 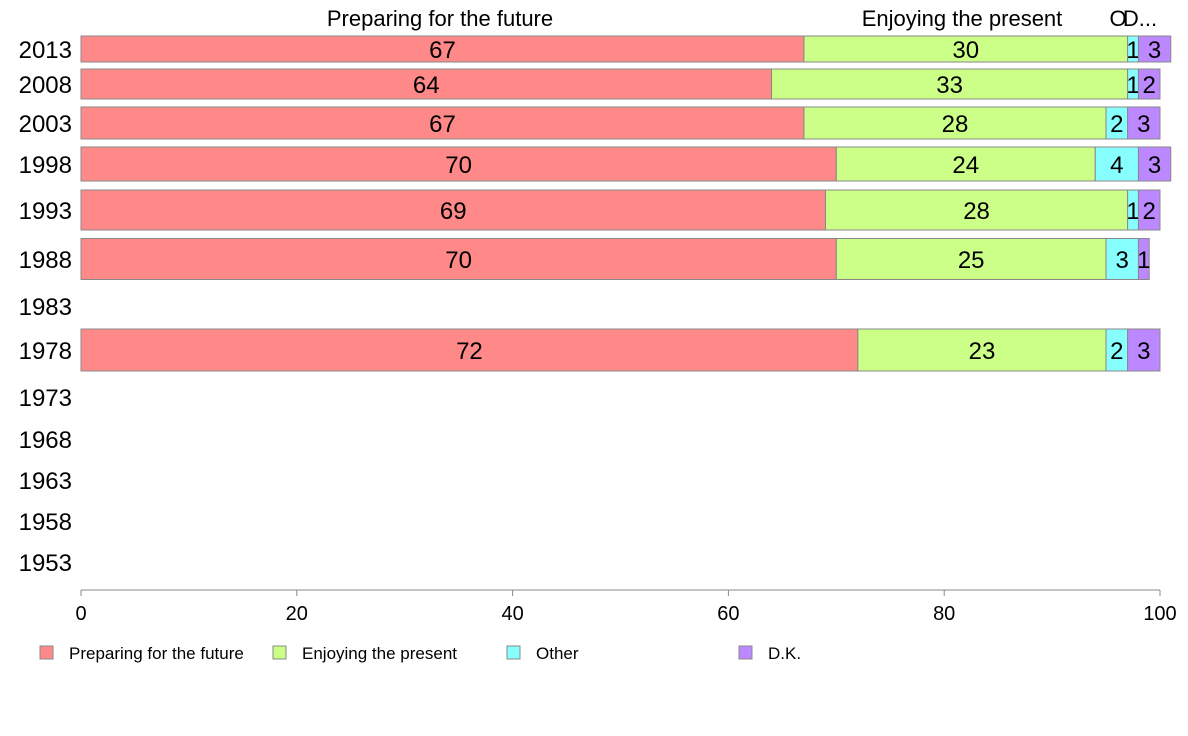 What do you see at coordinates (626, 607) in the screenshot?
I see `x-axis: 0 20 40 60 80 100` at bounding box center [626, 607].